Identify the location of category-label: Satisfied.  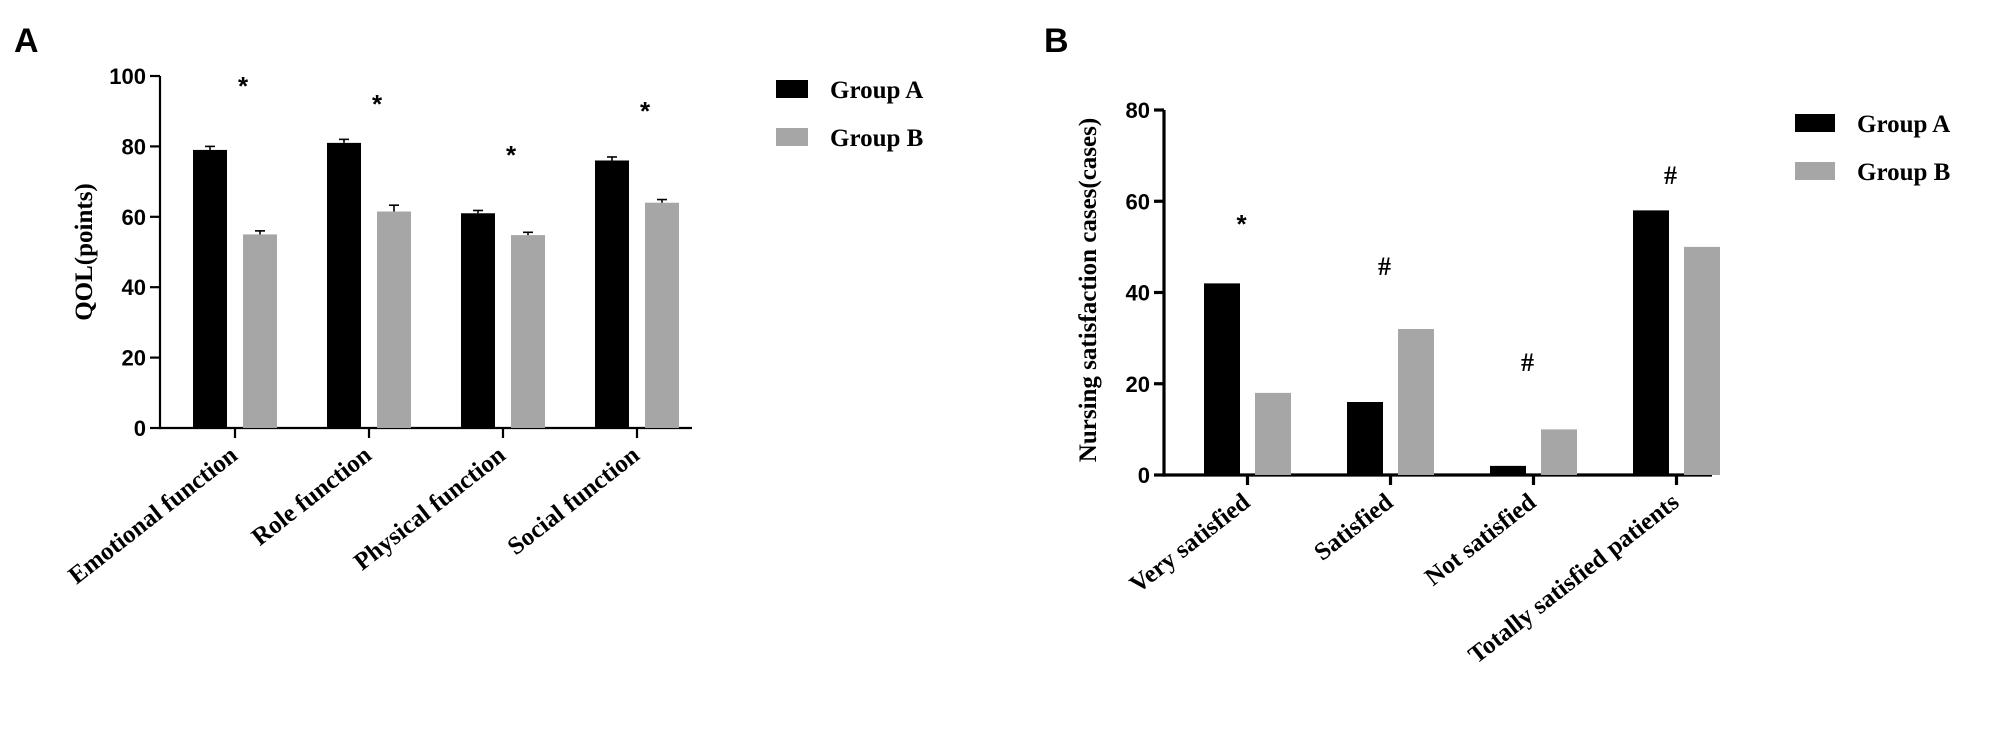
(1353, 527).